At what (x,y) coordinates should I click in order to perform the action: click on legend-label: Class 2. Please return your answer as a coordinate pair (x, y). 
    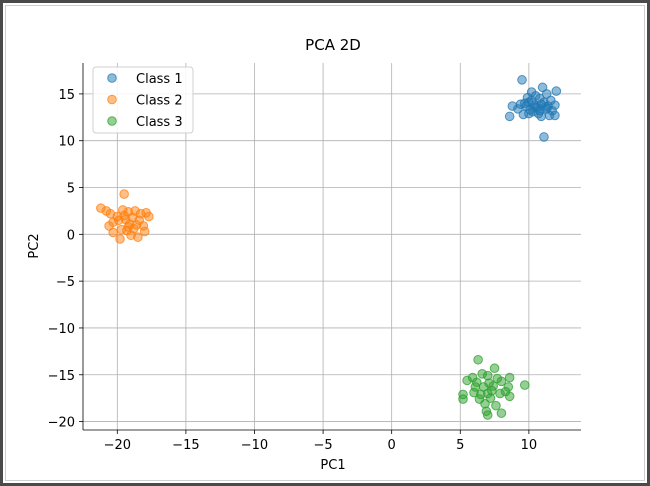
    Looking at the image, I should click on (159, 101).